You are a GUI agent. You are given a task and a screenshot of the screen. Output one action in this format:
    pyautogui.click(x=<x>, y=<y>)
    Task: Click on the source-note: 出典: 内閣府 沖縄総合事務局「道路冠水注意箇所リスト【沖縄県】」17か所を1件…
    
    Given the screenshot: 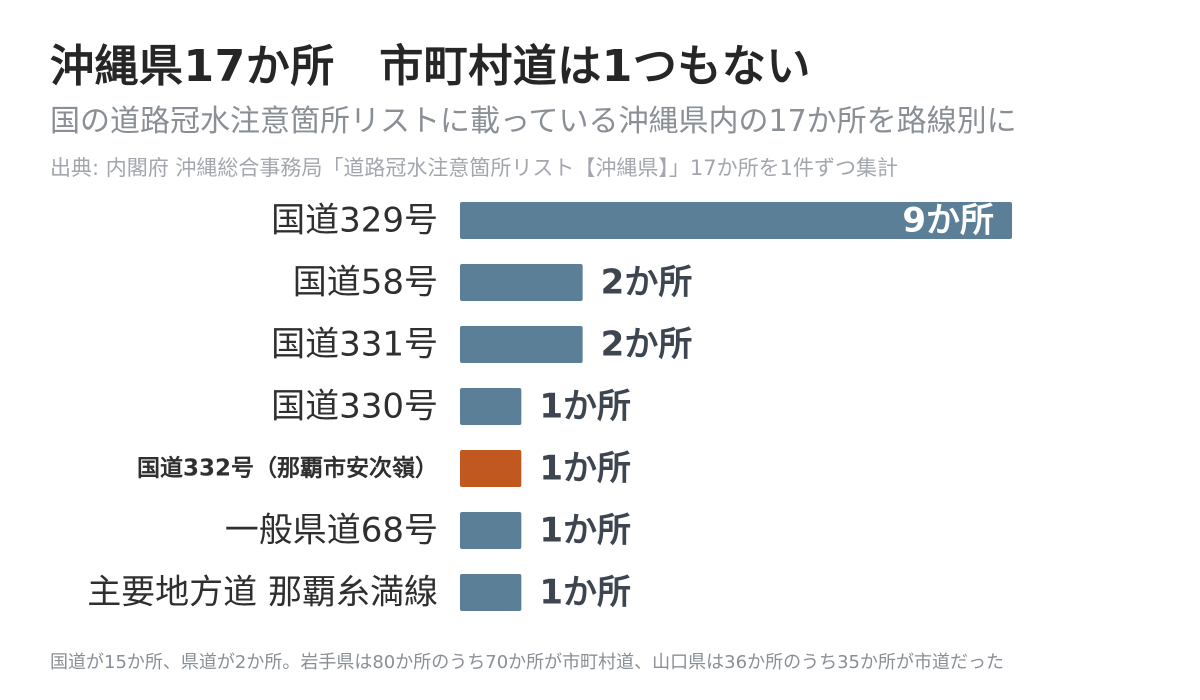 What is the action you would take?
    pyautogui.click(x=474, y=168)
    